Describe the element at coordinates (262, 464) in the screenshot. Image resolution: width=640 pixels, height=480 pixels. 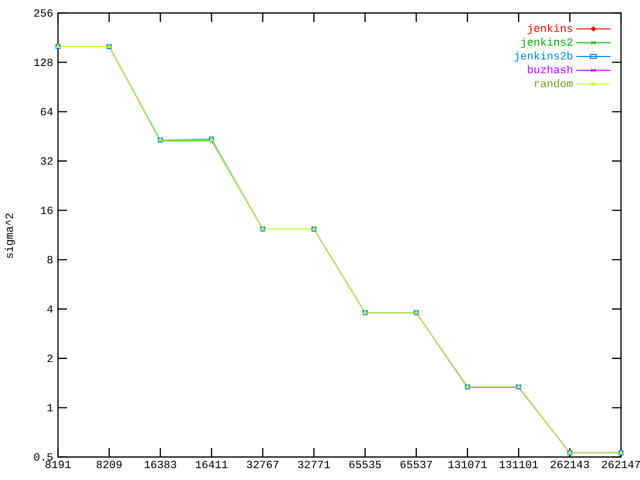
I see `x-tick-label: 32767` at that location.